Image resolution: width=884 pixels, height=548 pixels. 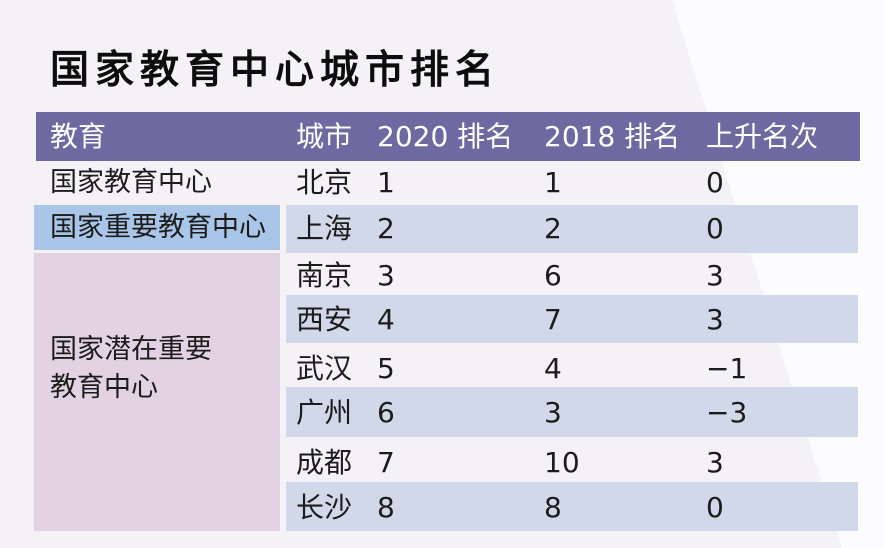 I want to click on cell-rank-2018: 7, so click(x=553, y=319).